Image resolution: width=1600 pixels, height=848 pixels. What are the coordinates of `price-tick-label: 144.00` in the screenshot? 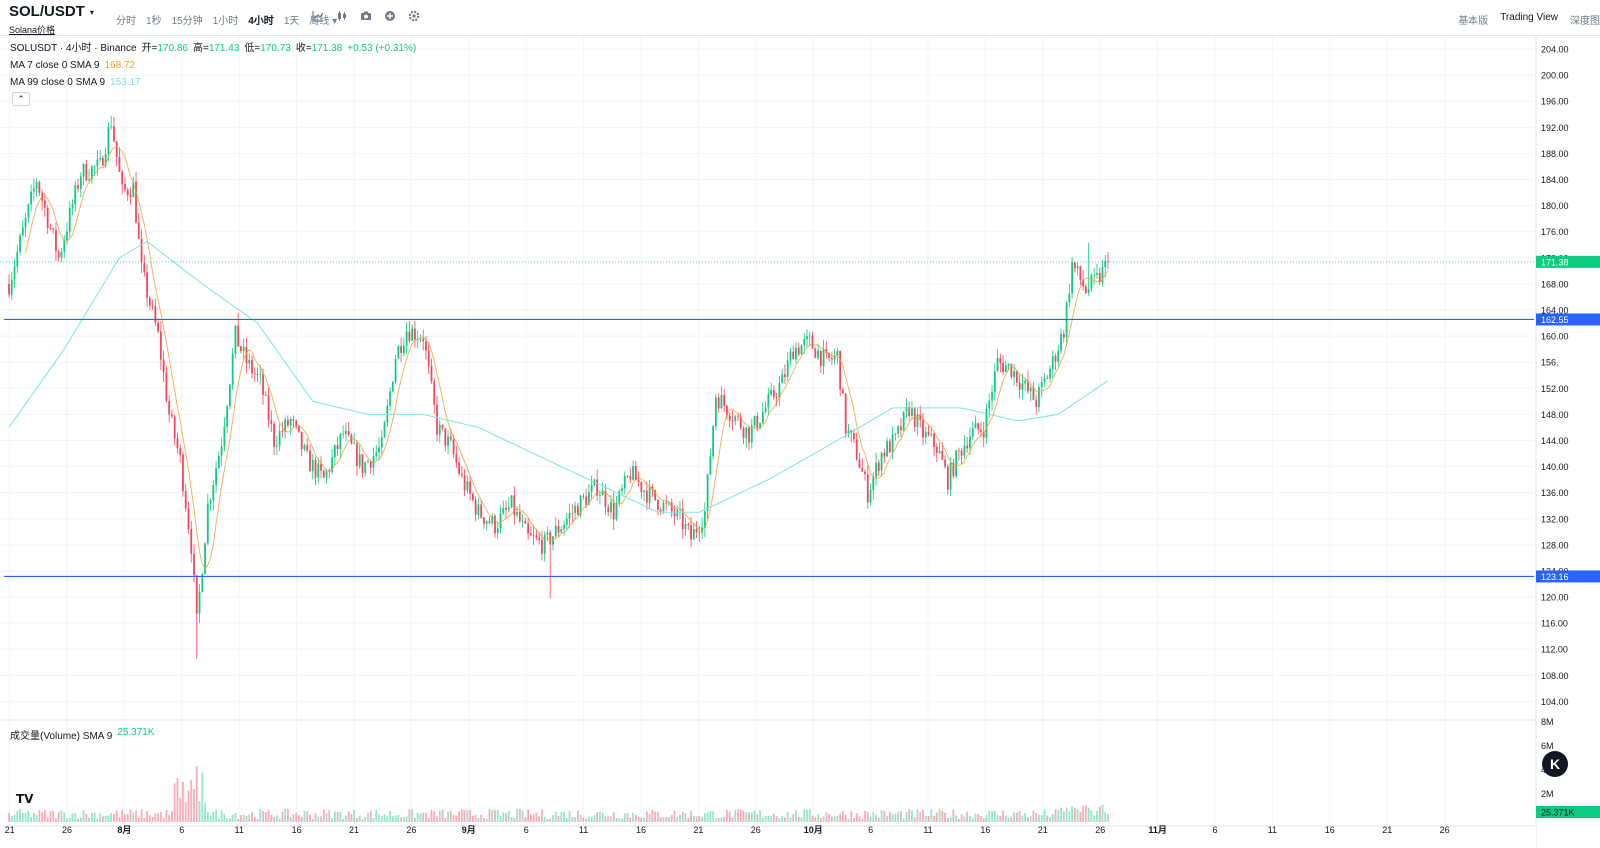 It's located at (1555, 441).